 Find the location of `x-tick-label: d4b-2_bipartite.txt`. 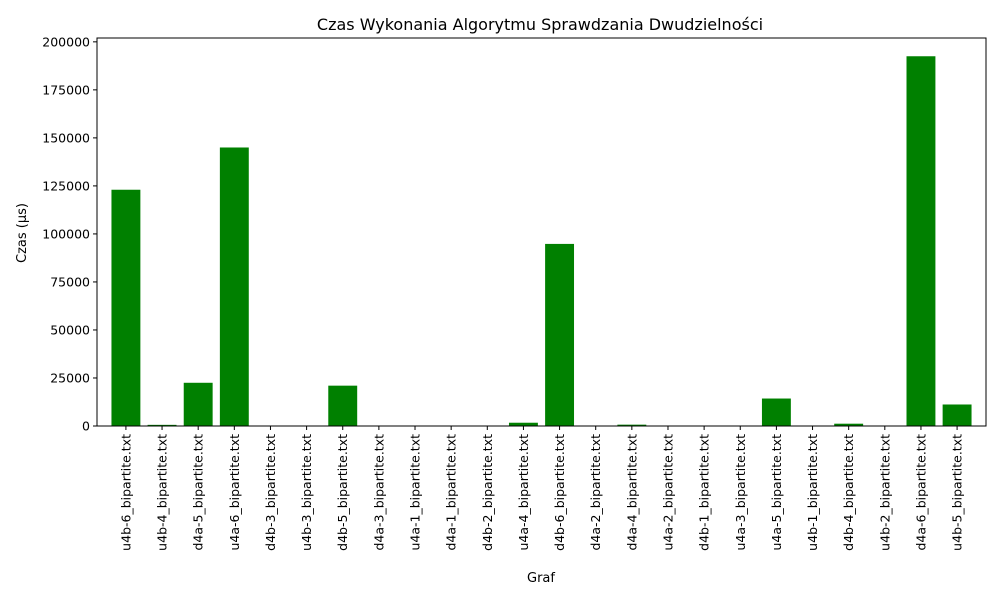

x-tick-label: d4b-2_bipartite.txt is located at coordinates (487, 492).